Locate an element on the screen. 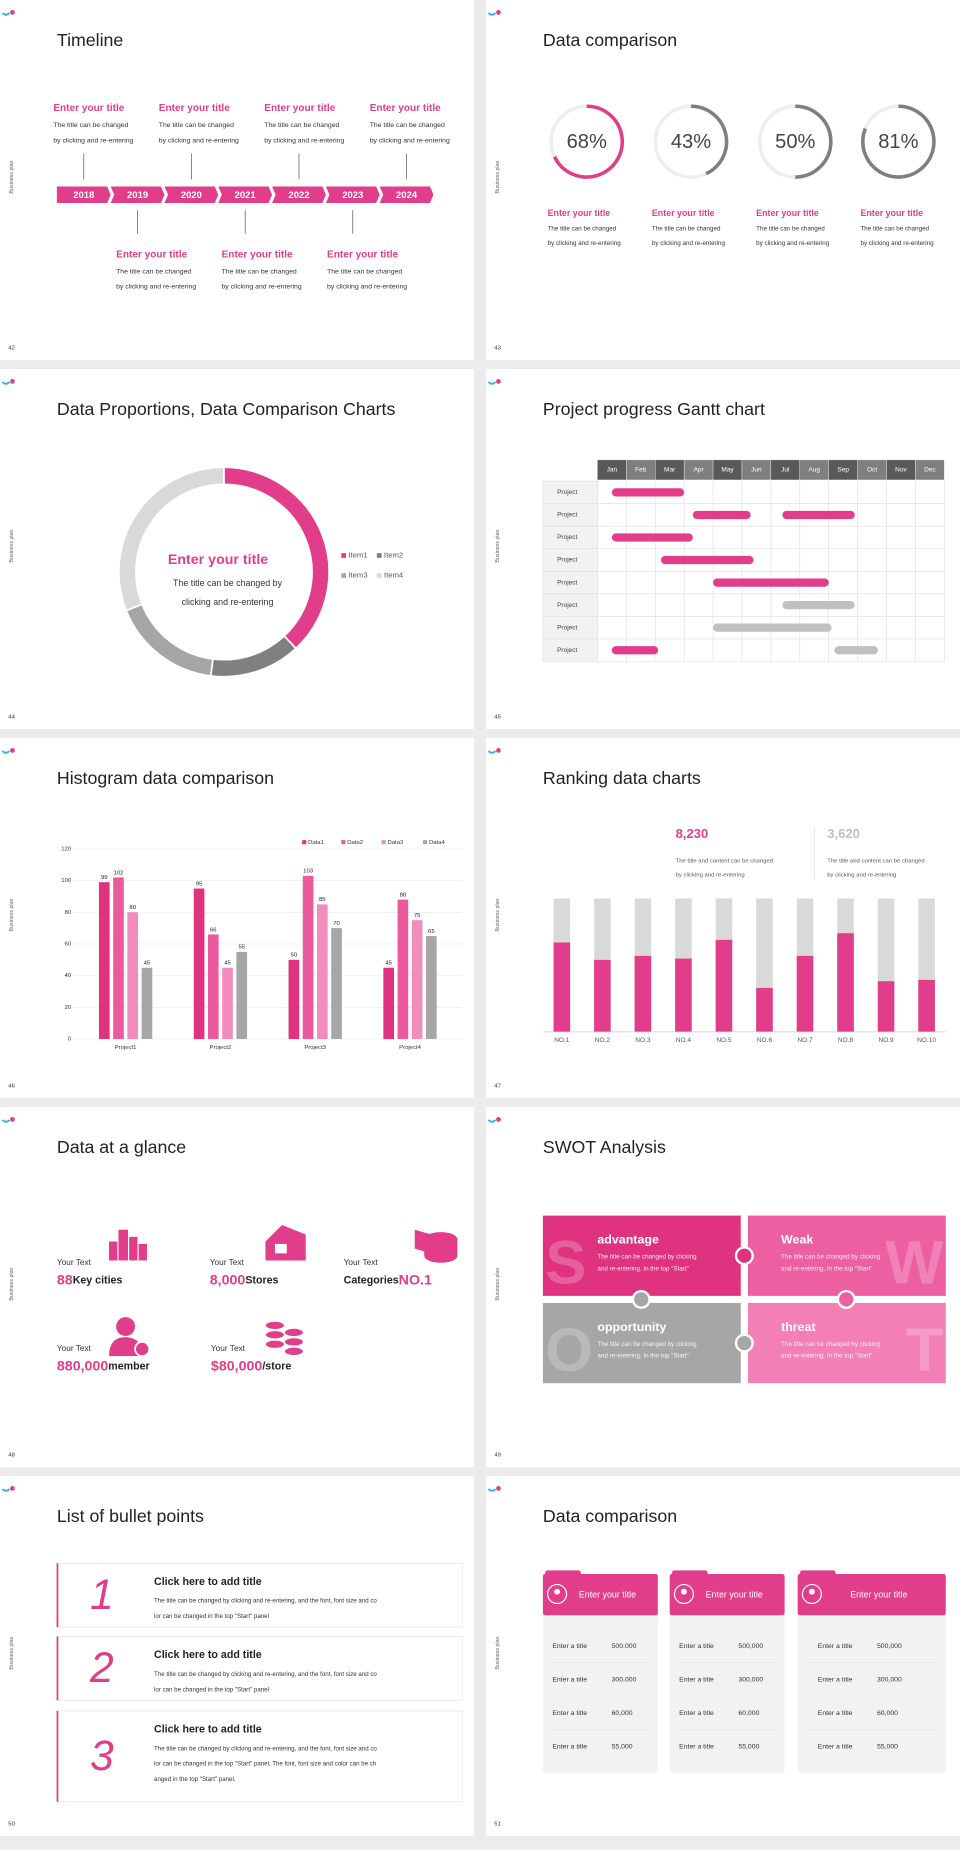 This screenshot has height=1850, width=960. year-label: 2024 is located at coordinates (407, 195).